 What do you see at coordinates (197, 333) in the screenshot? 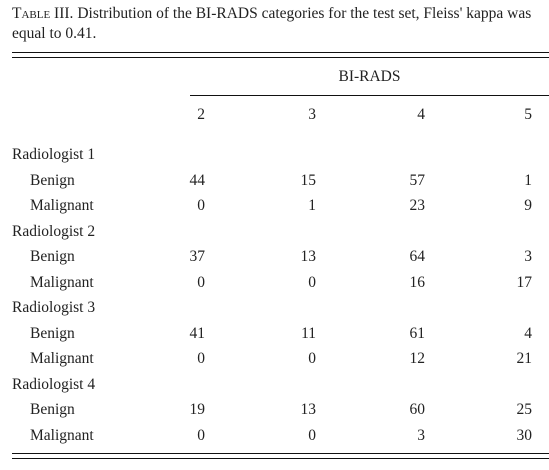
I see `cell: 41` at bounding box center [197, 333].